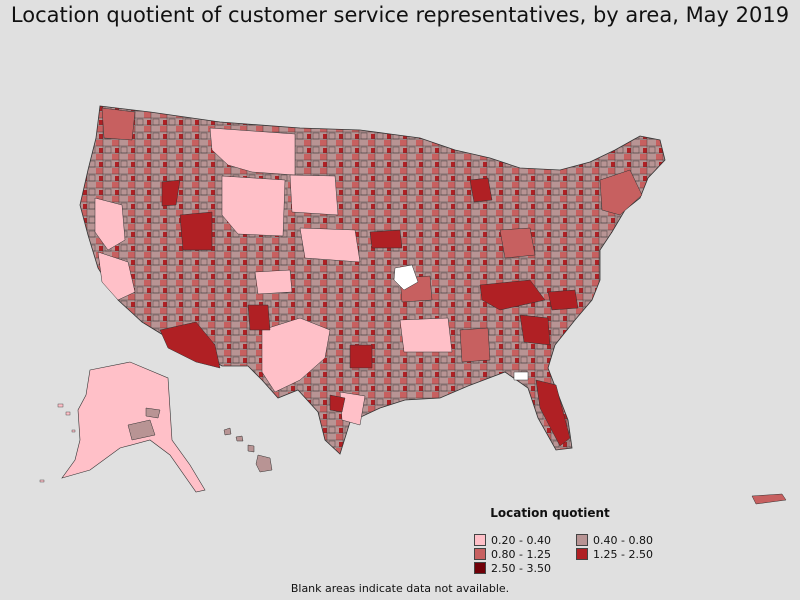  Describe the element at coordinates (386, 239) in the screenshot. I see `illinois-high-region` at that location.